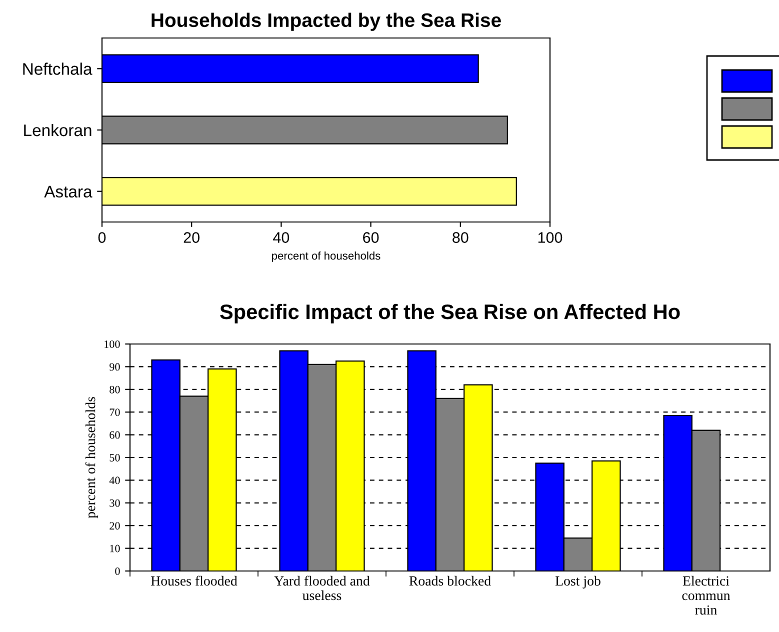 This screenshot has height=632, width=779. What do you see at coordinates (322, 588) in the screenshot?
I see `x-tick-label: Yard flooded and useless` at bounding box center [322, 588].